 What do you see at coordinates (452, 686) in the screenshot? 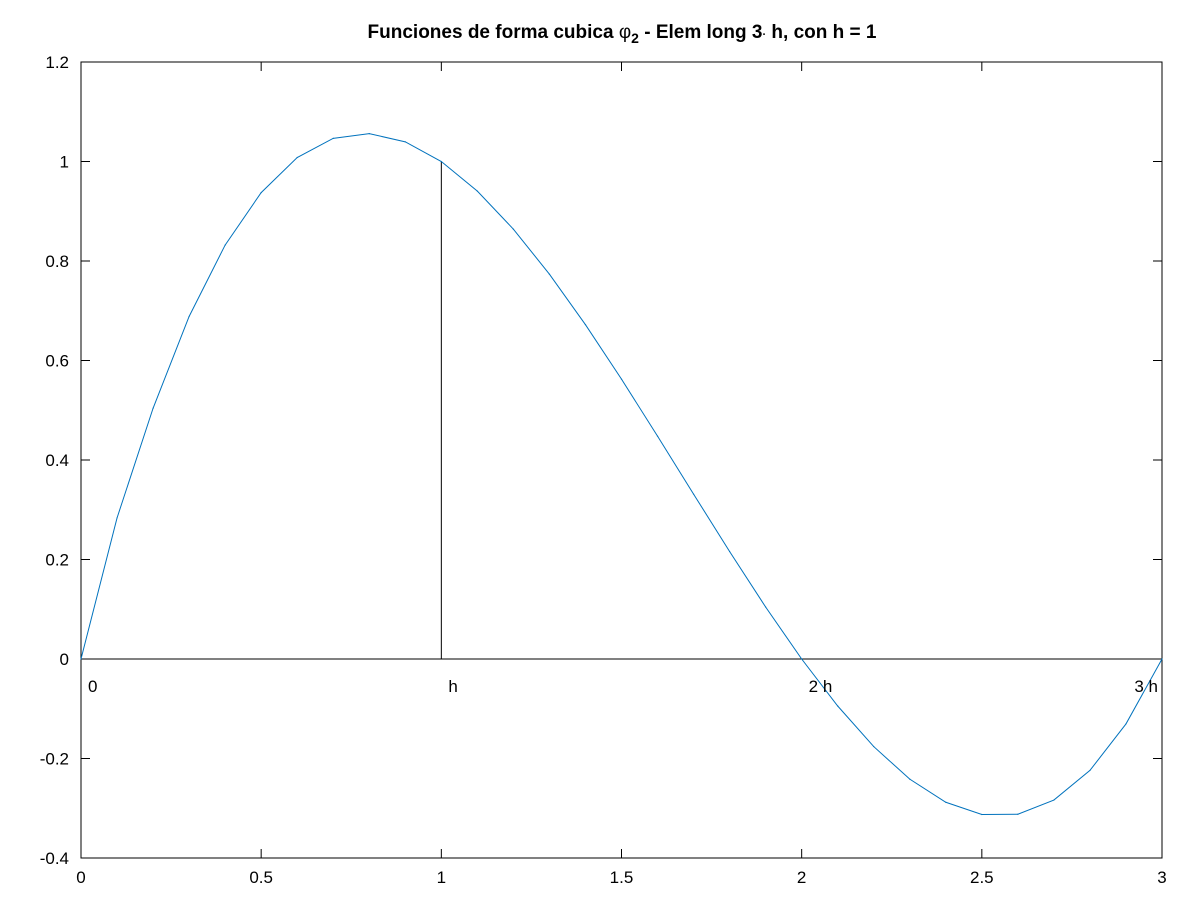
I see `node-label: h` at bounding box center [452, 686].